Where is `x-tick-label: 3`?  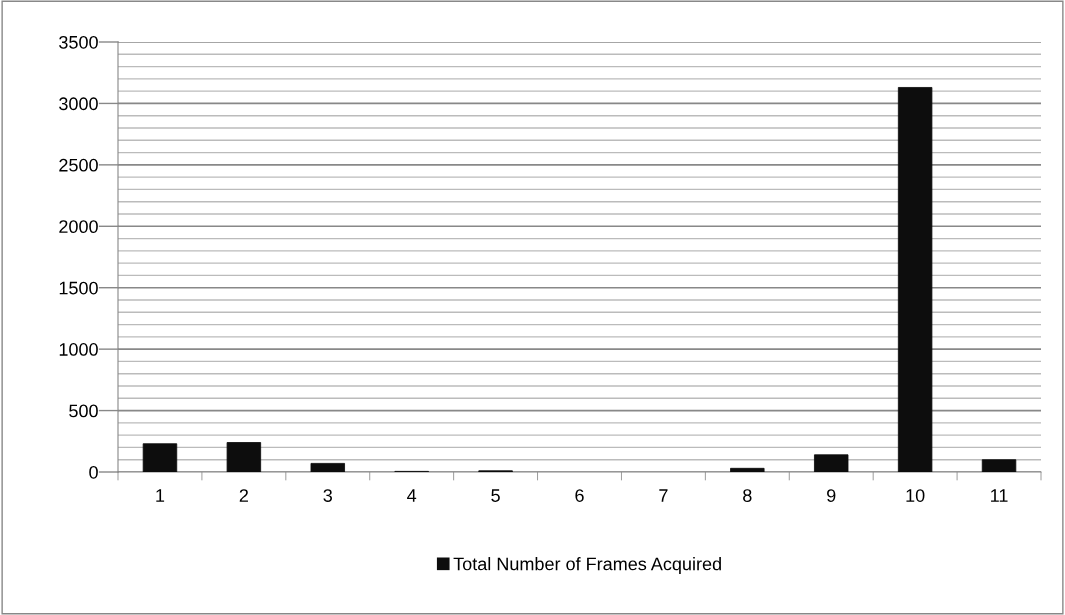
x-tick-label: 3 is located at coordinates (327, 495).